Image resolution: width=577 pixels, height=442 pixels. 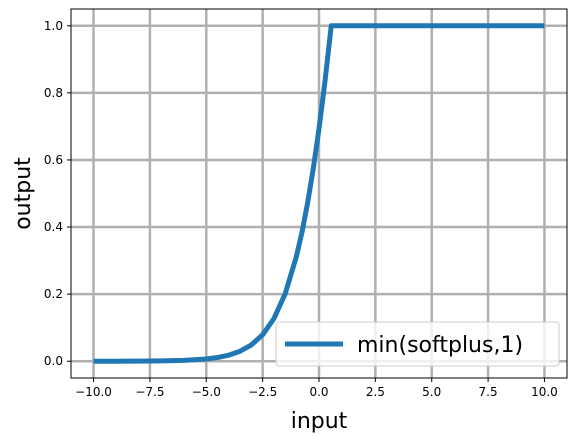 What do you see at coordinates (53, 227) in the screenshot?
I see `y-tick-label: 0.4` at bounding box center [53, 227].